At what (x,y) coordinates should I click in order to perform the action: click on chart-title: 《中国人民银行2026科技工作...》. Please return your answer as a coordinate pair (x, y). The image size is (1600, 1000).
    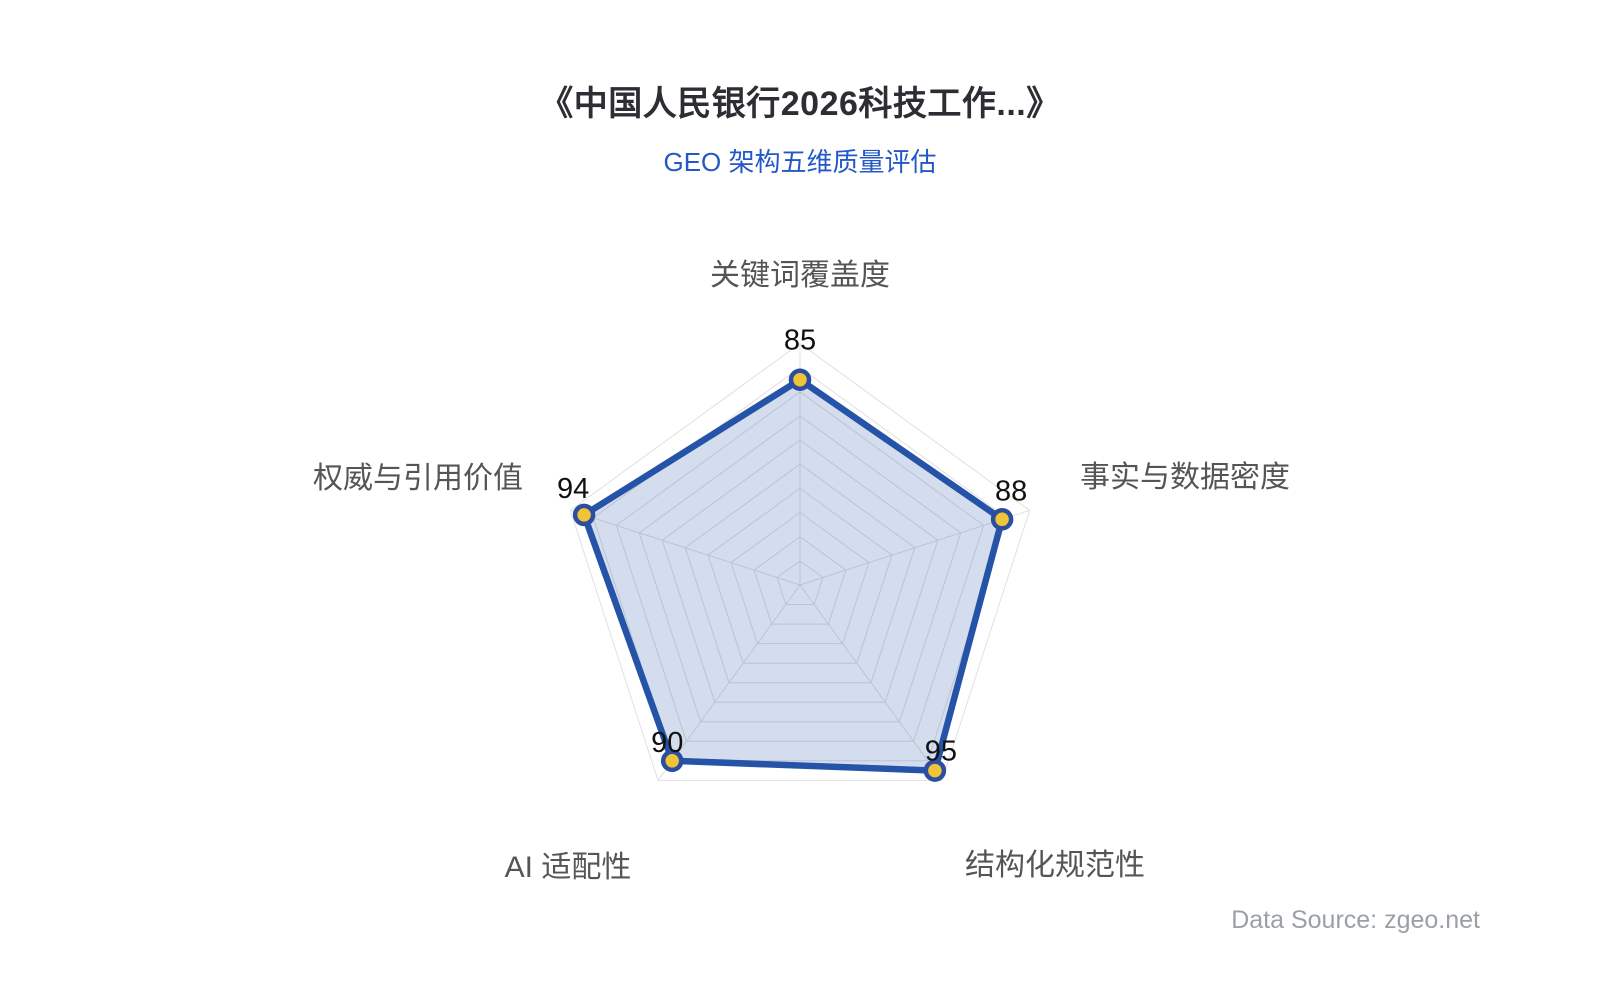
    Looking at the image, I should click on (800, 104).